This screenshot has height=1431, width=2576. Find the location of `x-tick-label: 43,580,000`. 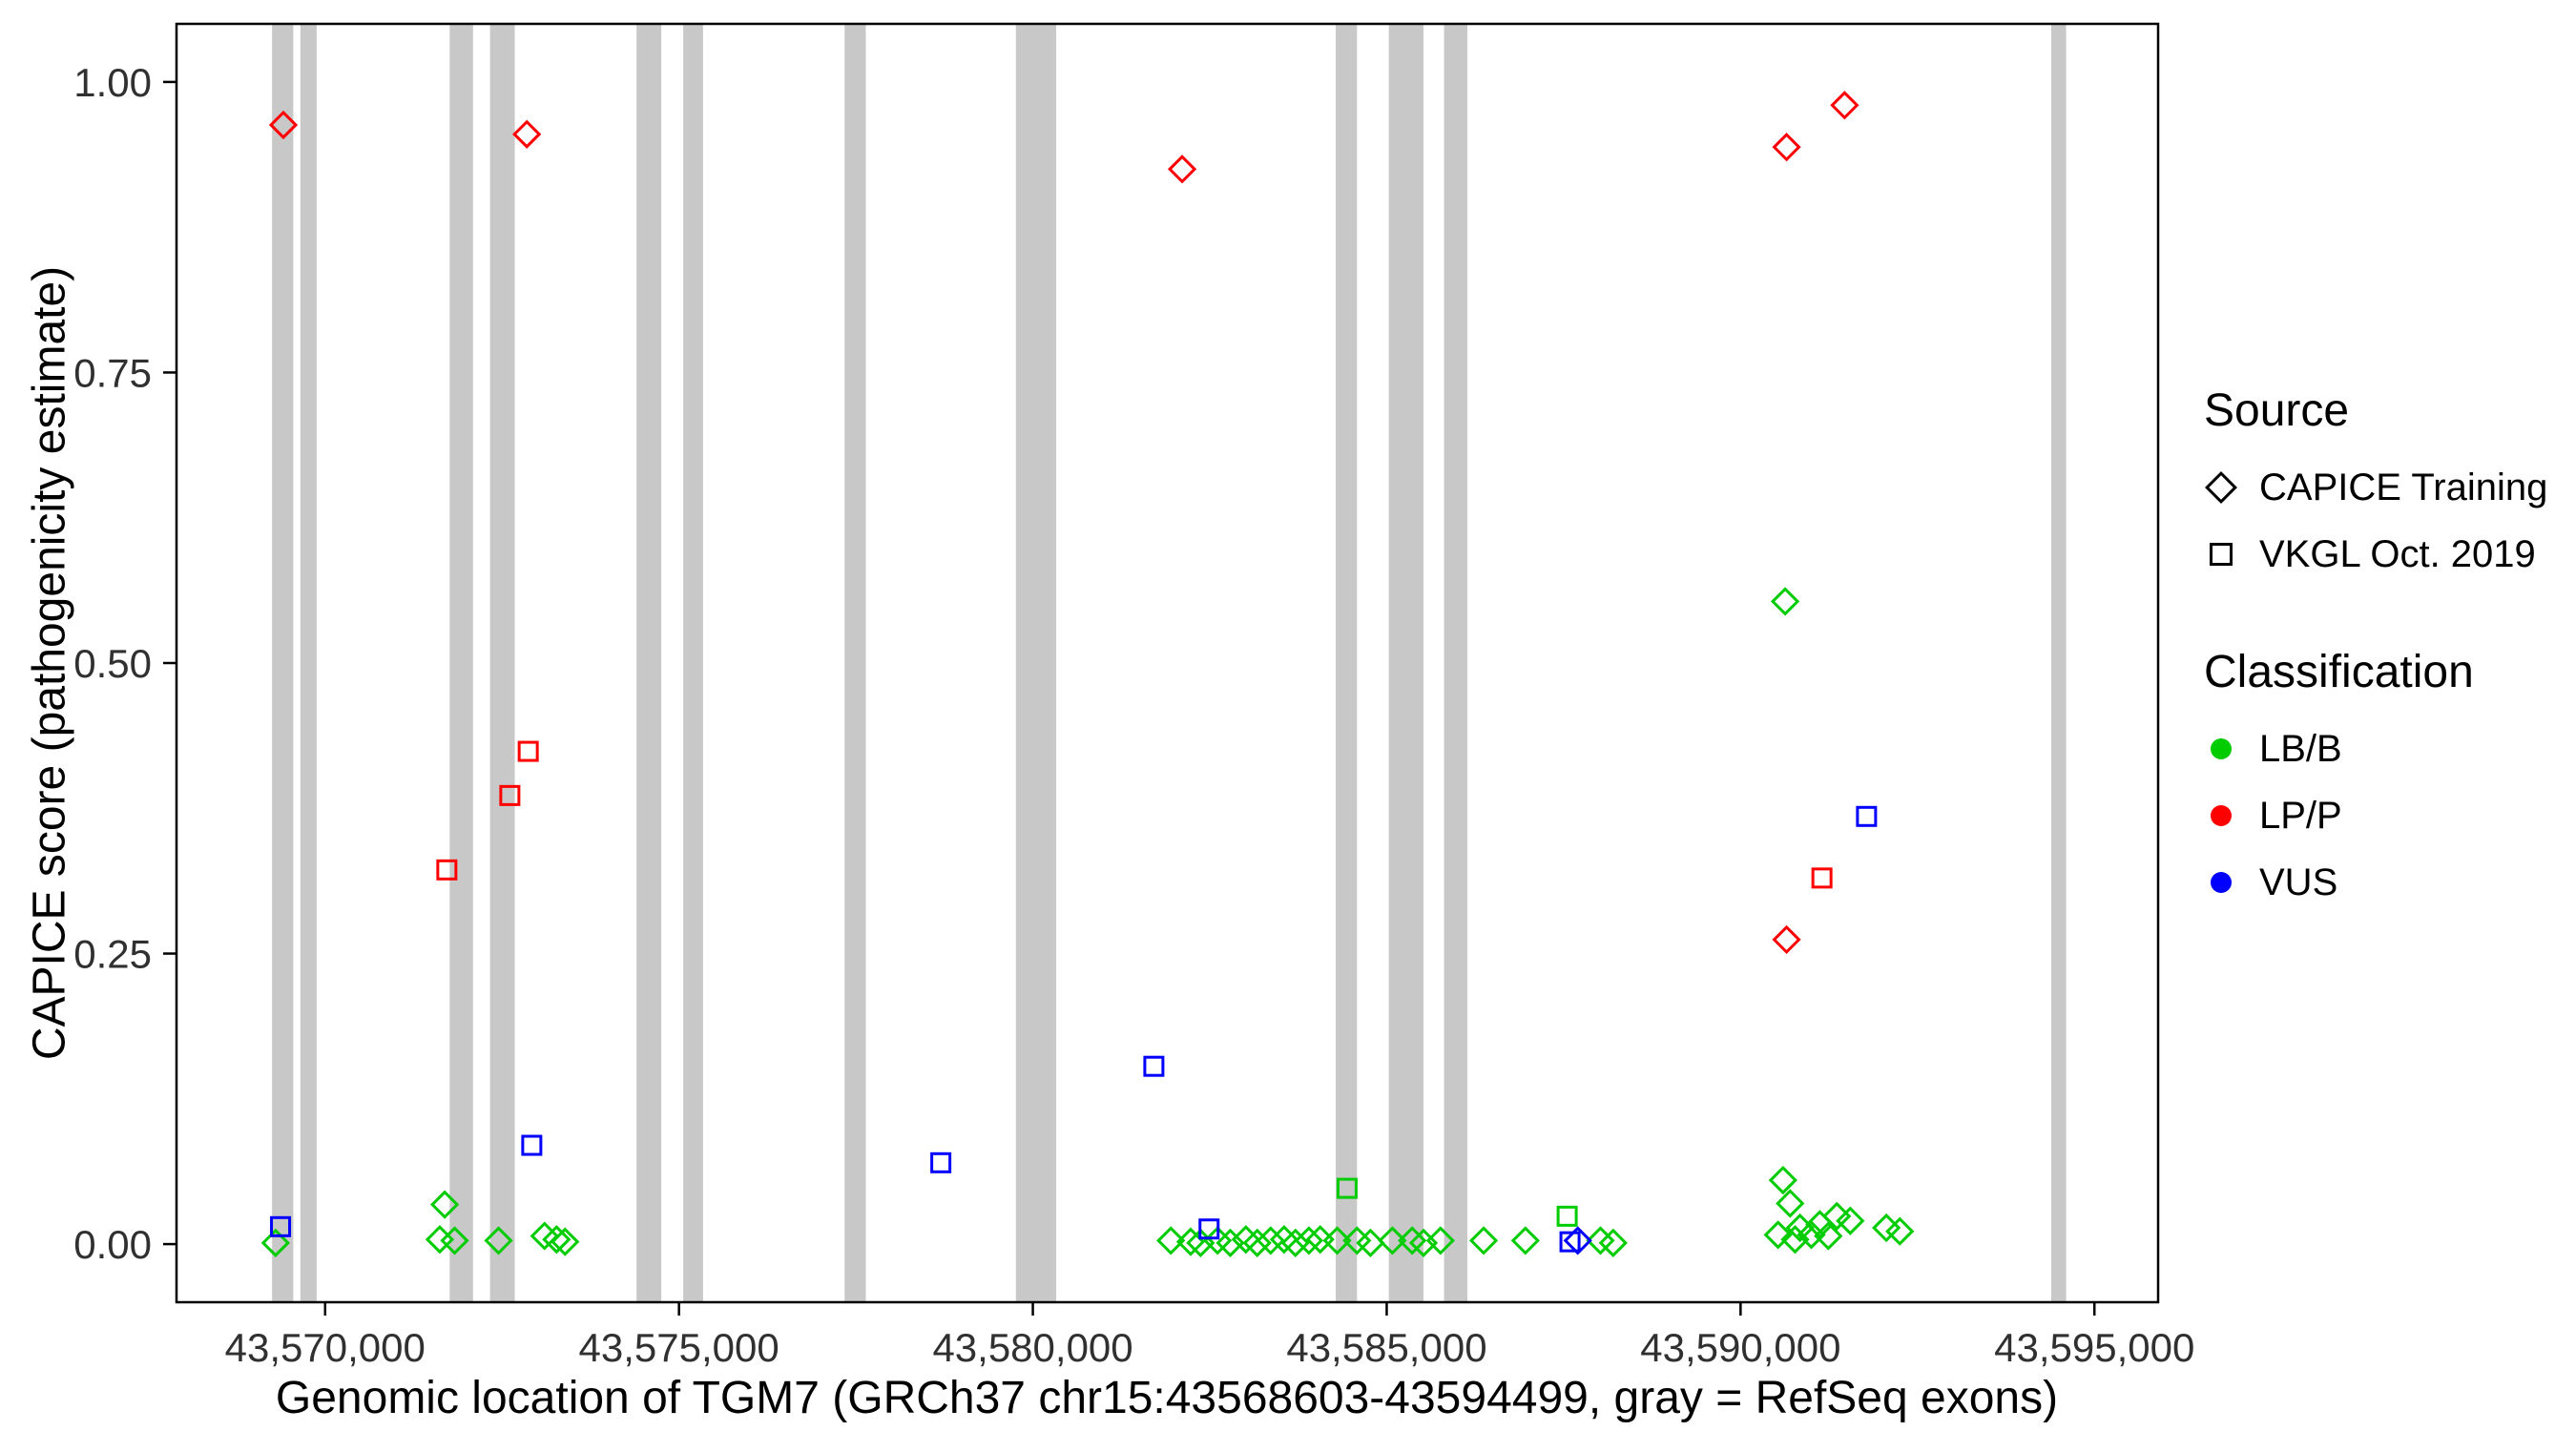

x-tick-label: 43,580,000 is located at coordinates (1032, 1347).